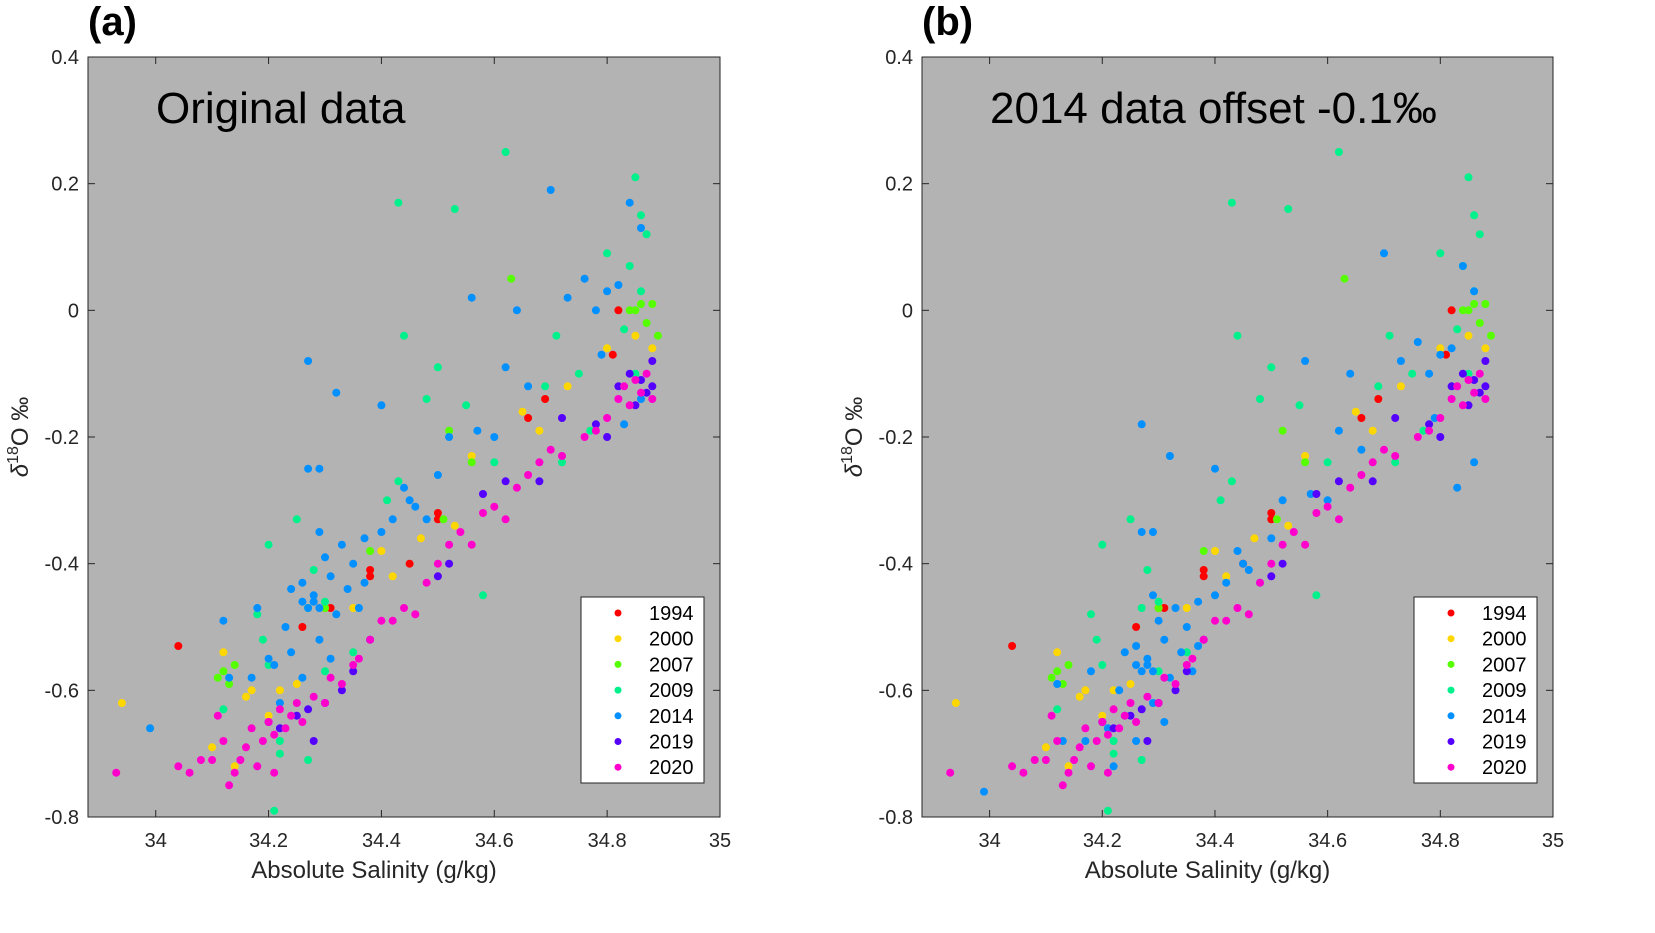 The height and width of the screenshot is (933, 1655). I want to click on legend-marker-2019, so click(1451, 741).